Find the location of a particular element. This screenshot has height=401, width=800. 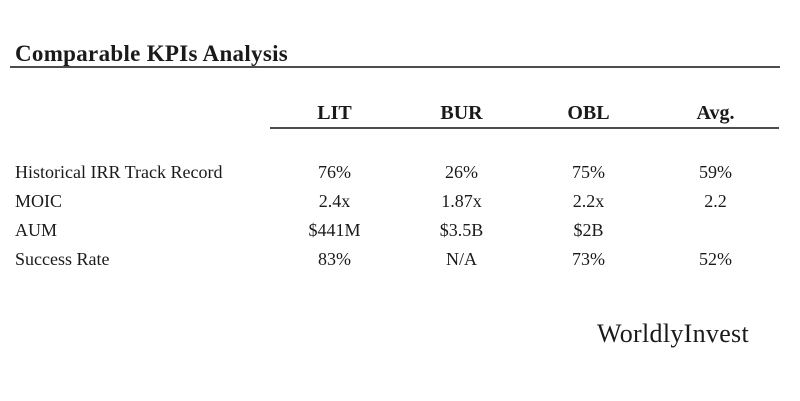

column-header-lit: LIT is located at coordinates (334, 113).